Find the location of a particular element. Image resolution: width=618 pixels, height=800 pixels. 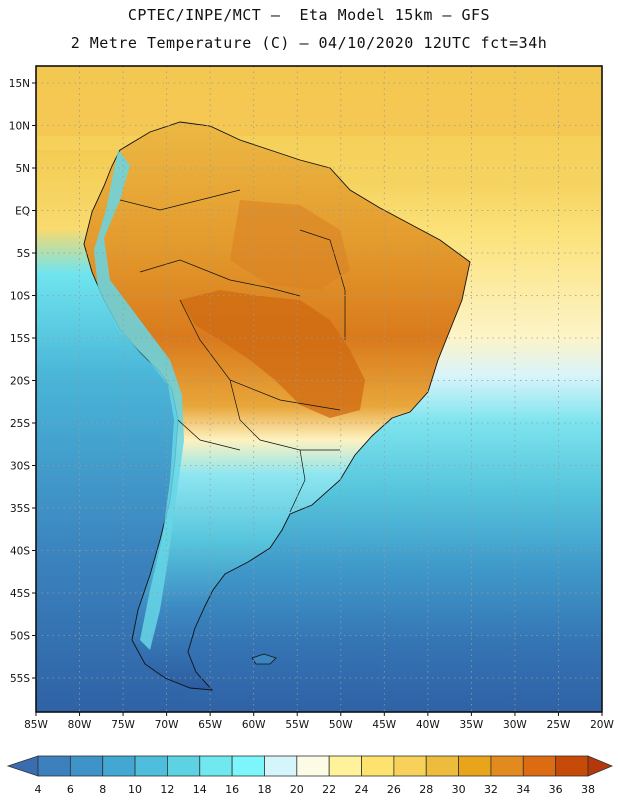

colorbar-label: 34 is located at coordinates (523, 789).